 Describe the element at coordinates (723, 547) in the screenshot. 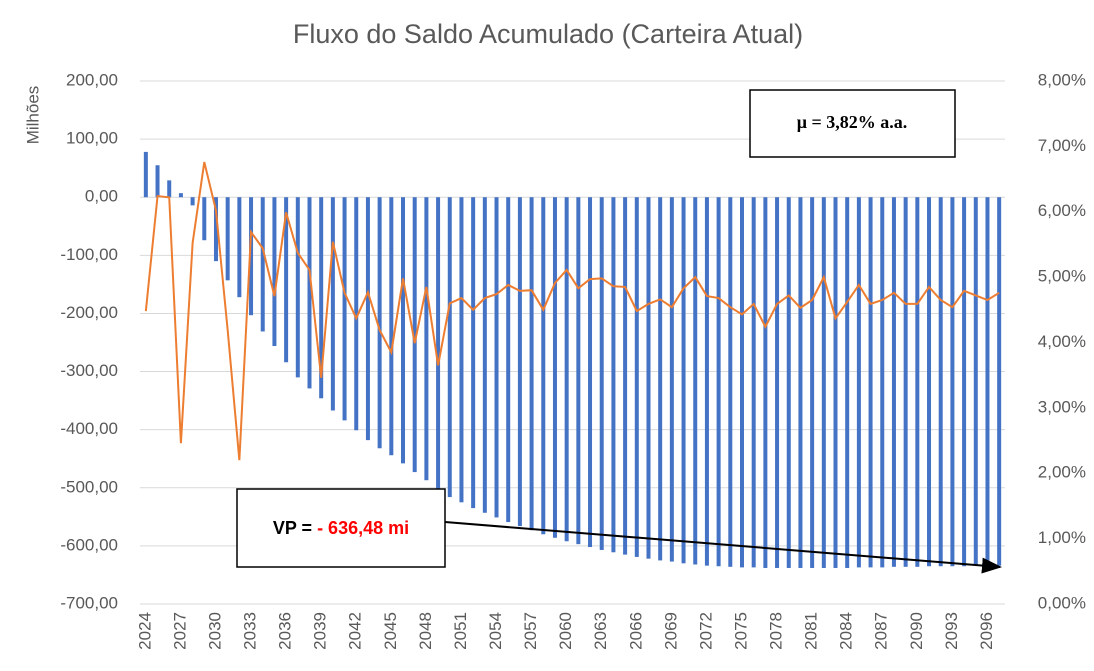

I see `arrow` at that location.